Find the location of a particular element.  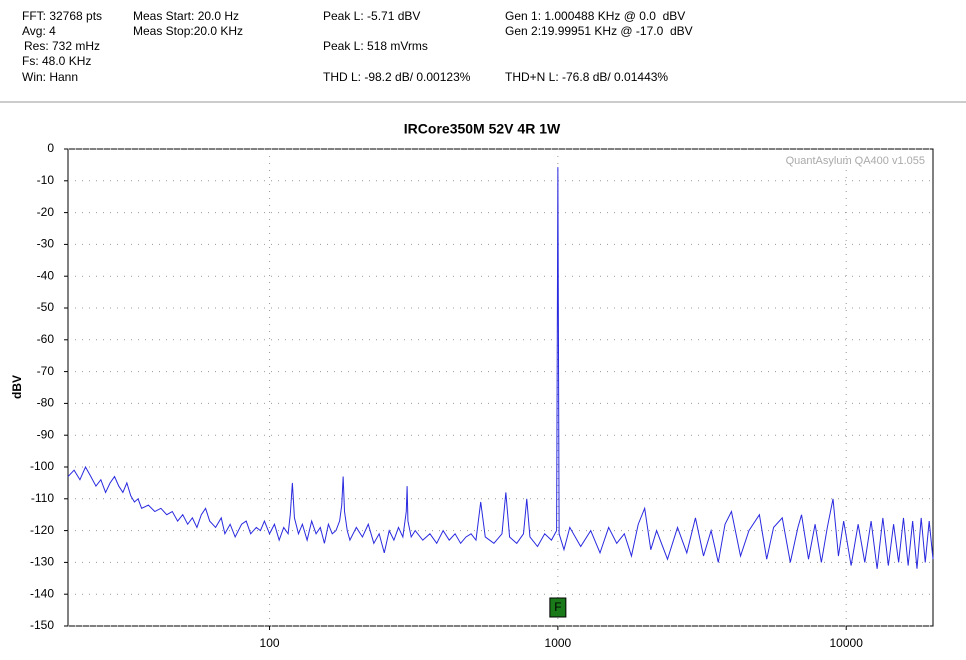

x-tick-label: 1000 is located at coordinates (558, 643).